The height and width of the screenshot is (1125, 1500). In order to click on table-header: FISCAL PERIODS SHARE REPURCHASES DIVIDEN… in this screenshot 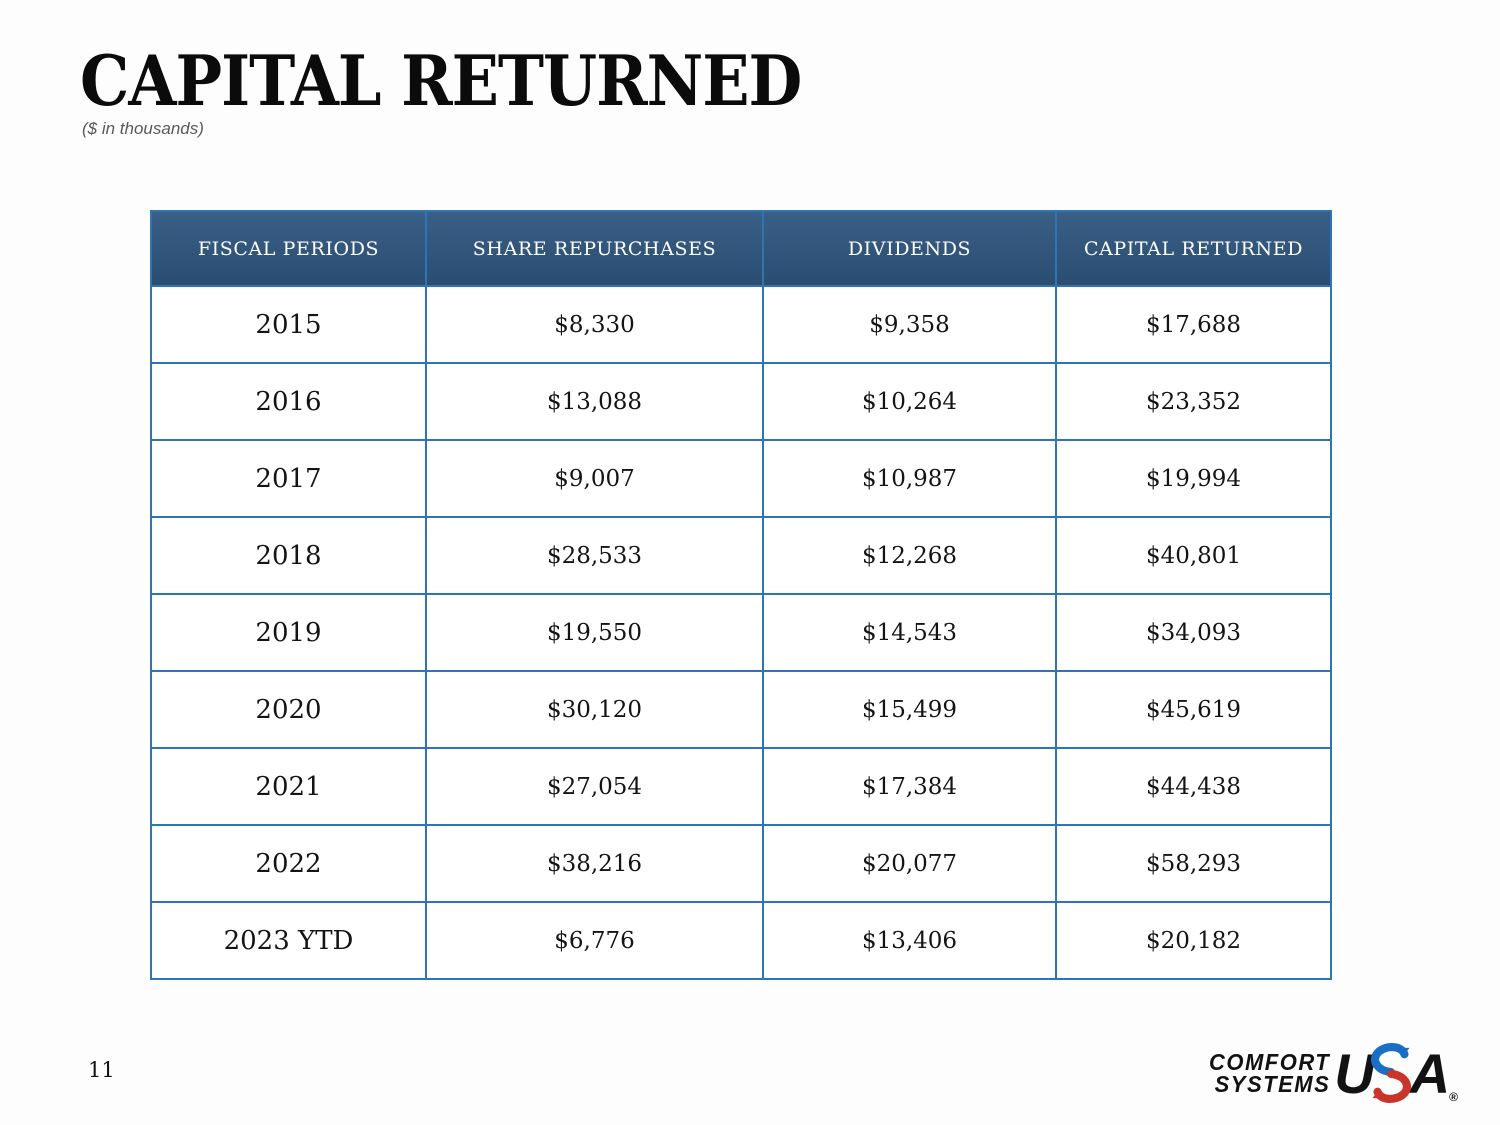, I will do `click(741, 248)`.